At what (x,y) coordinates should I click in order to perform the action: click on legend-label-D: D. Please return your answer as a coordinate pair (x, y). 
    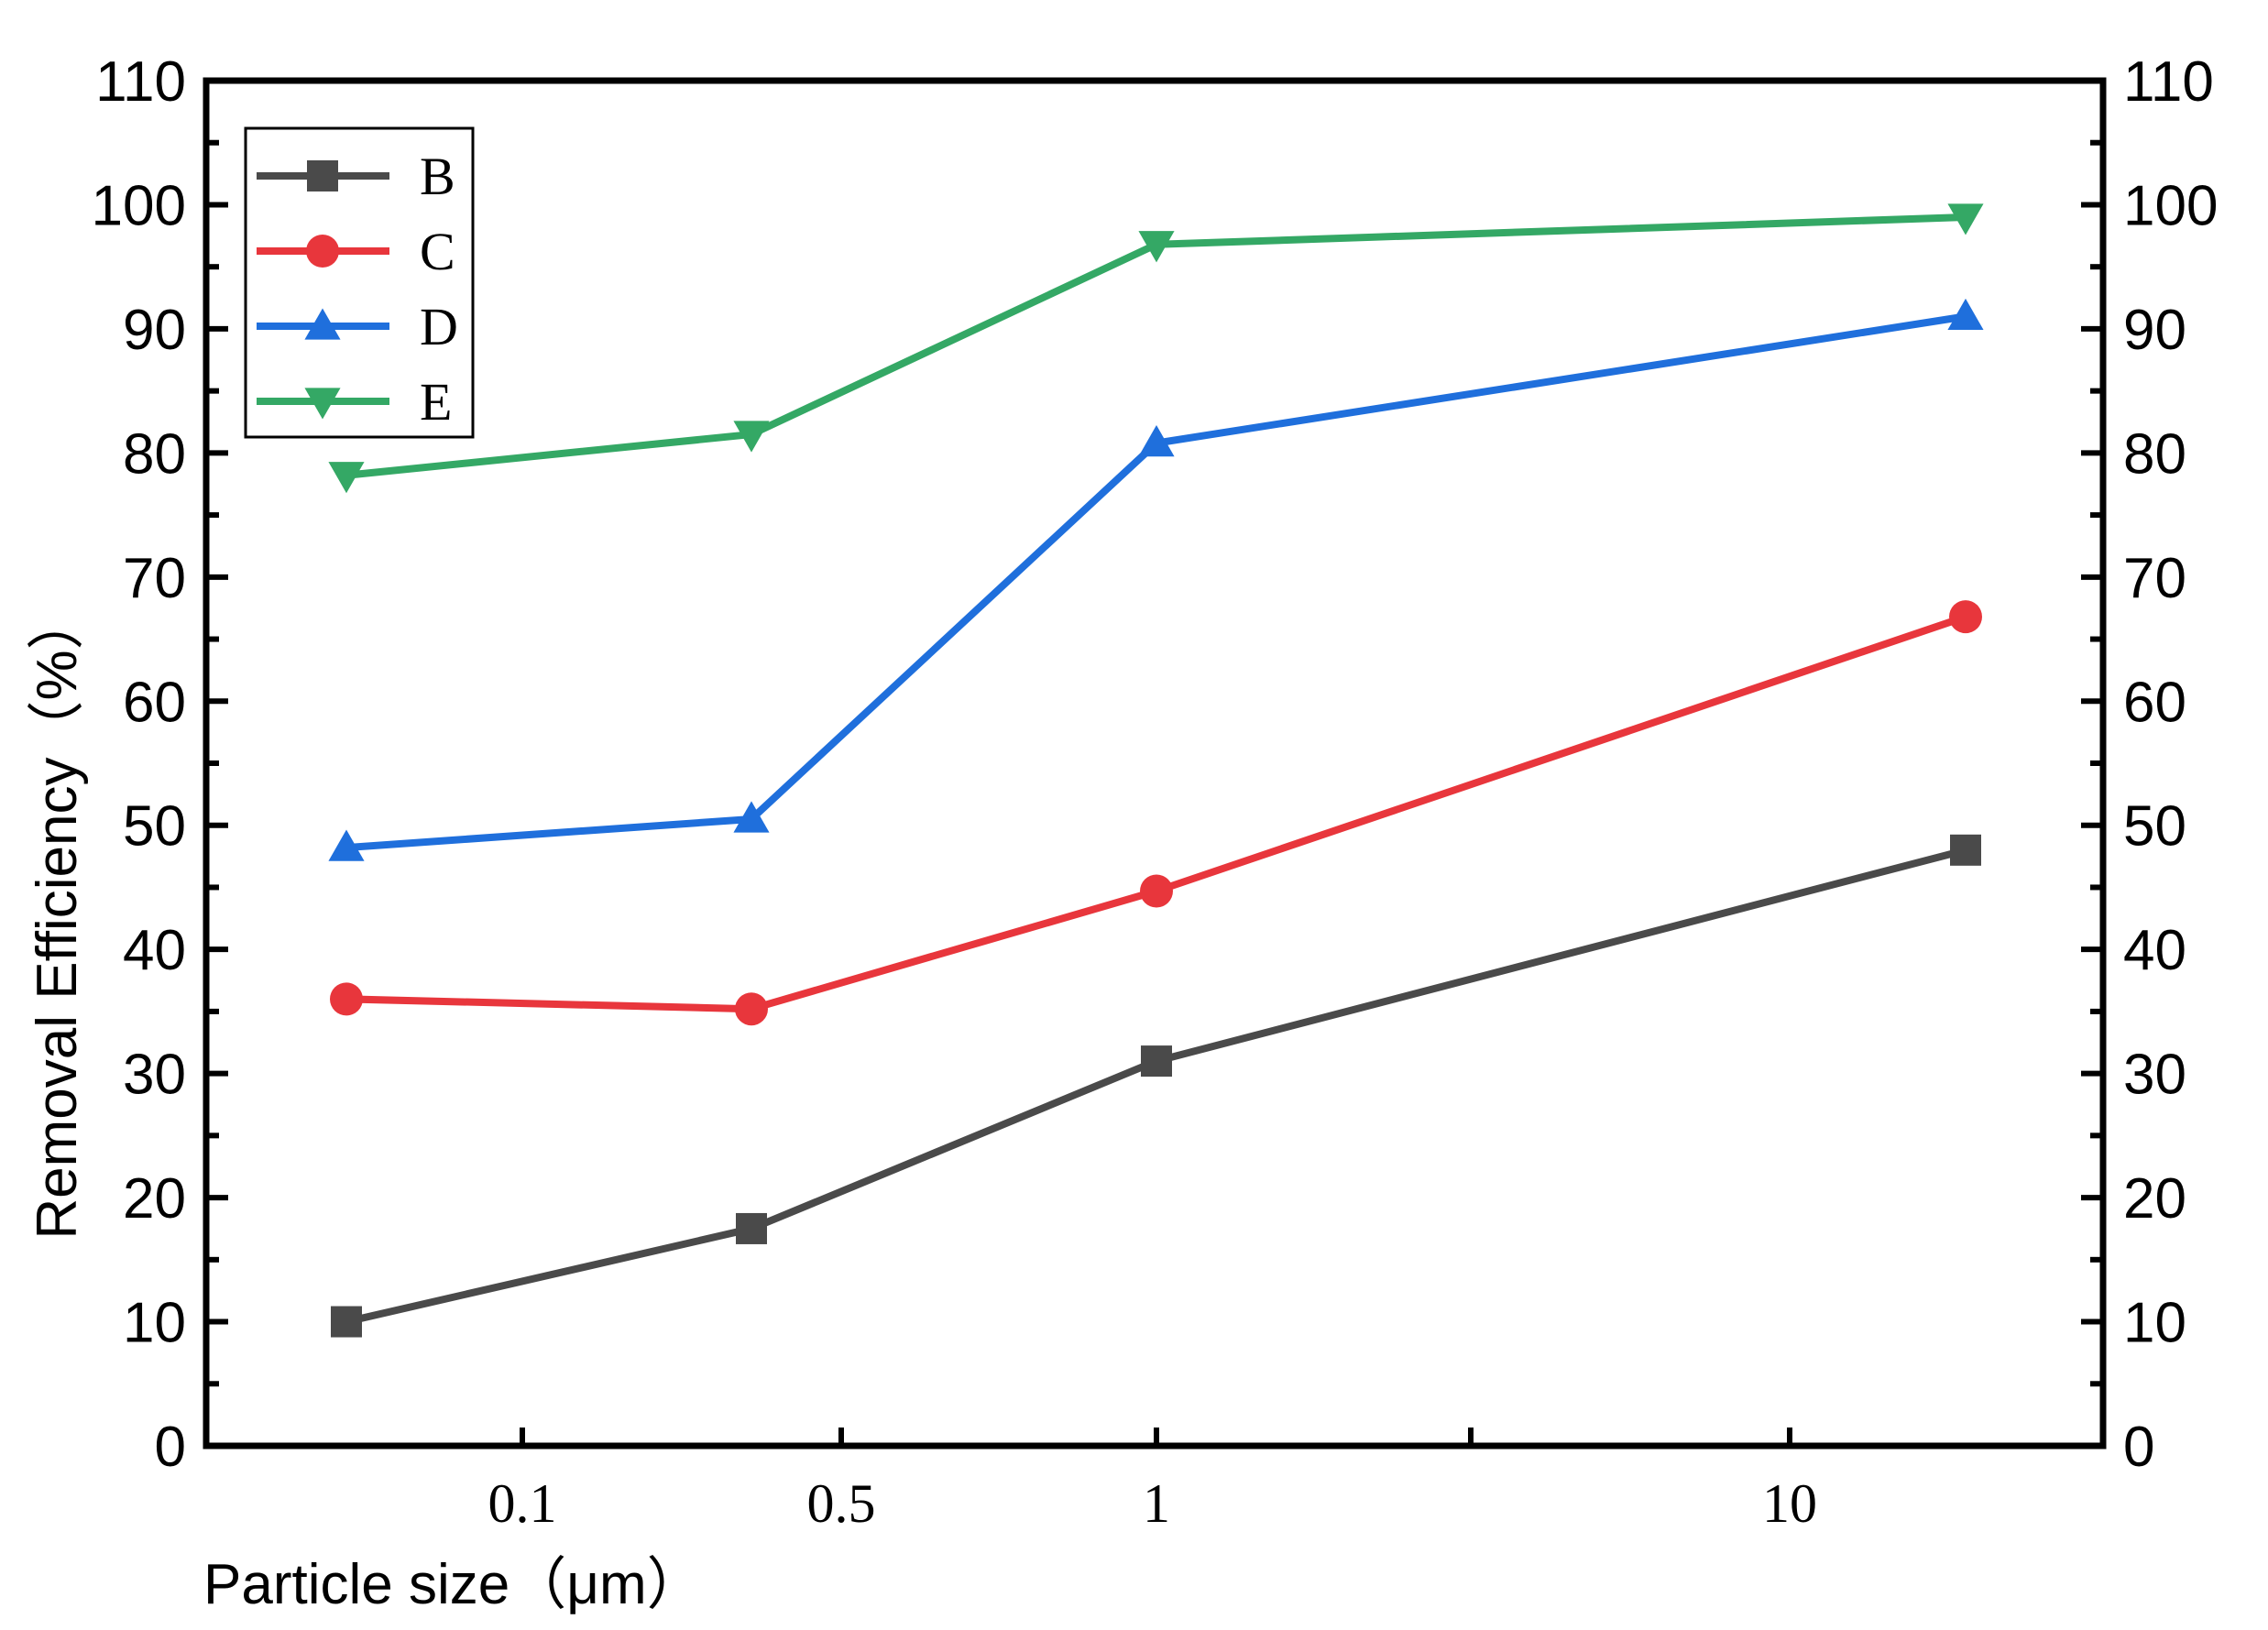
    Looking at the image, I should click on (439, 326).